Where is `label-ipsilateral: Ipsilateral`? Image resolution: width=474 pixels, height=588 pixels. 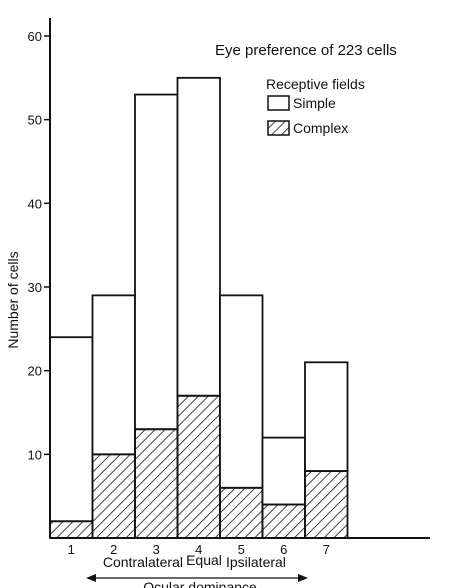 label-ipsilateral: Ipsilateral is located at coordinates (256, 562).